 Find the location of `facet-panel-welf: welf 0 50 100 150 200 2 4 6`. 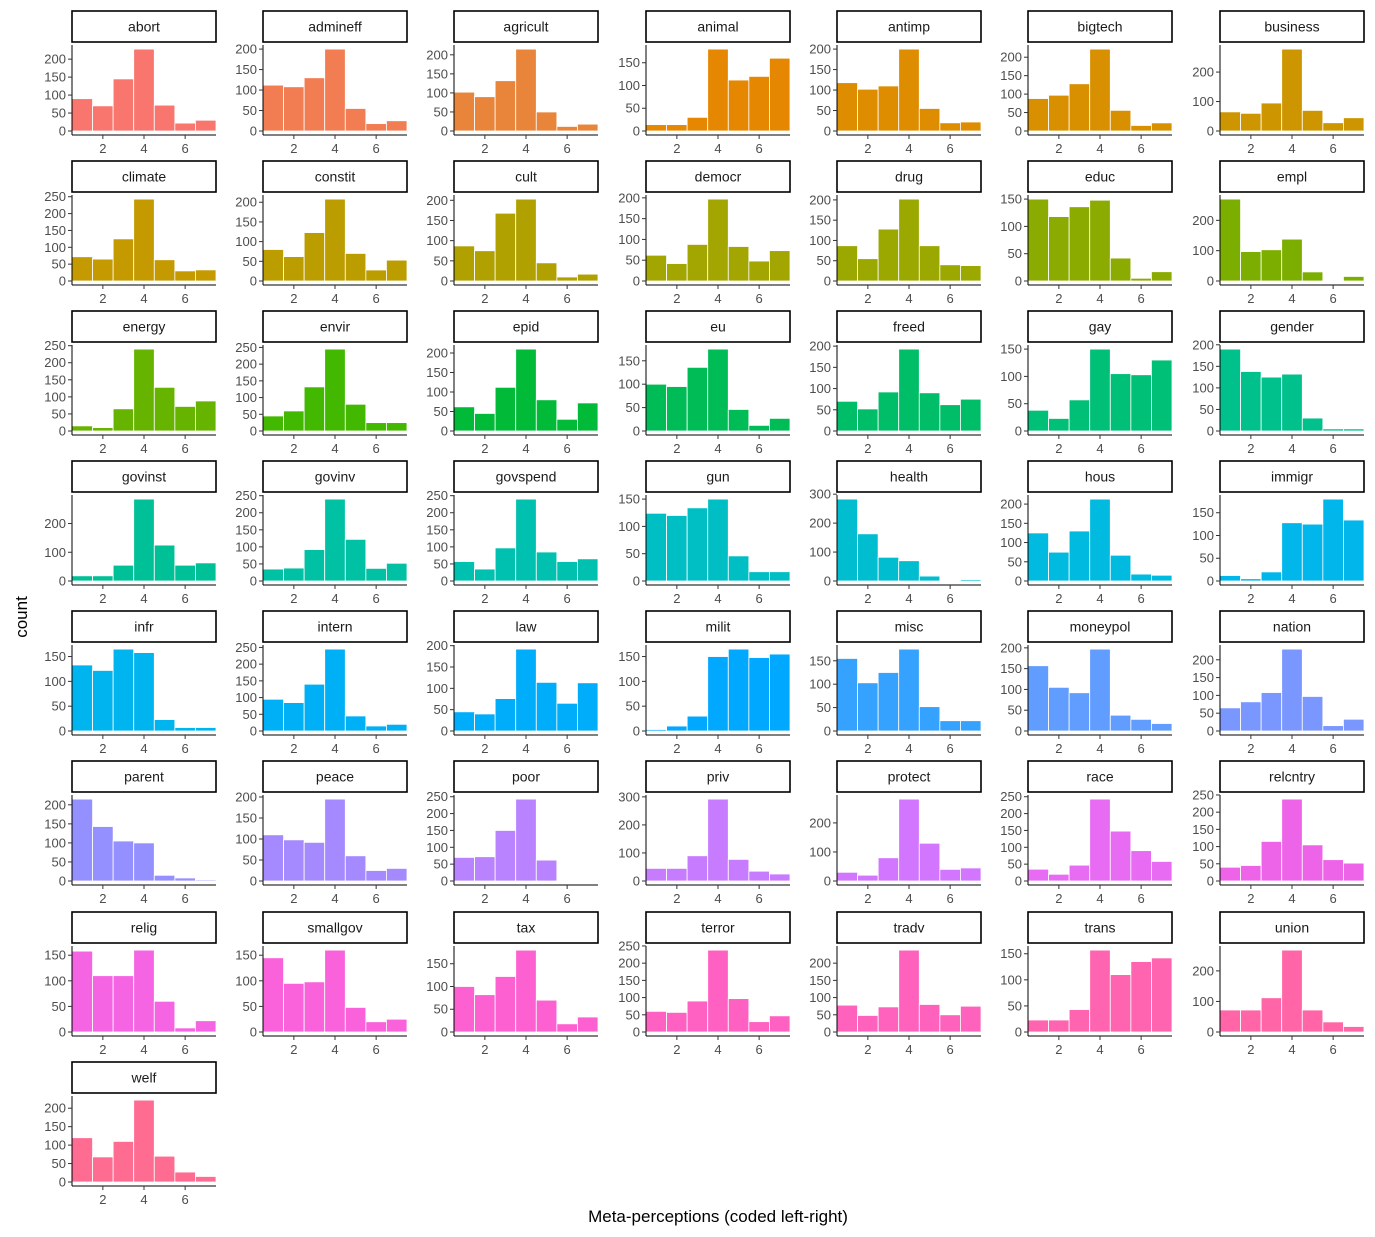

facet-panel-welf: welf 0 50 100 150 200 2 4 6 is located at coordinates (130, 1134).